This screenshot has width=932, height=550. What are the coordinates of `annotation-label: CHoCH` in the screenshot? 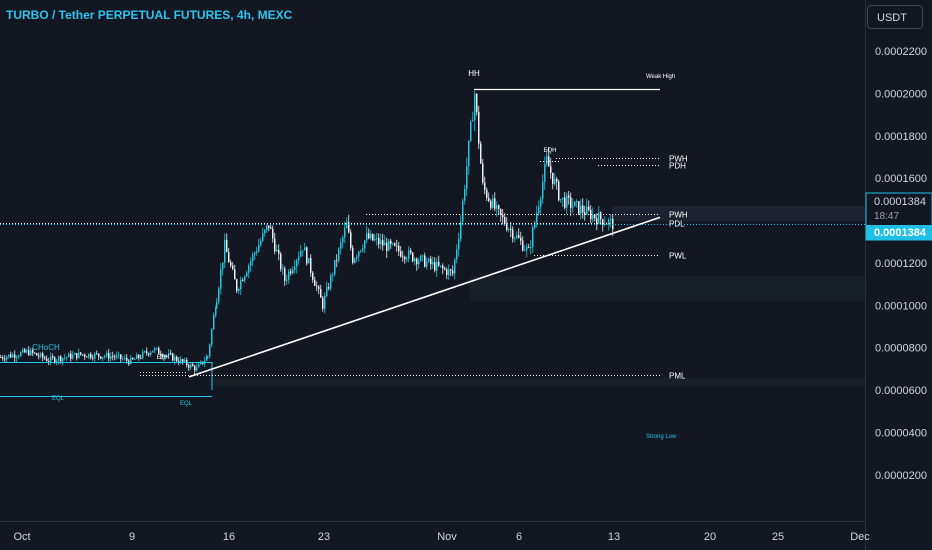 It's located at (46, 347).